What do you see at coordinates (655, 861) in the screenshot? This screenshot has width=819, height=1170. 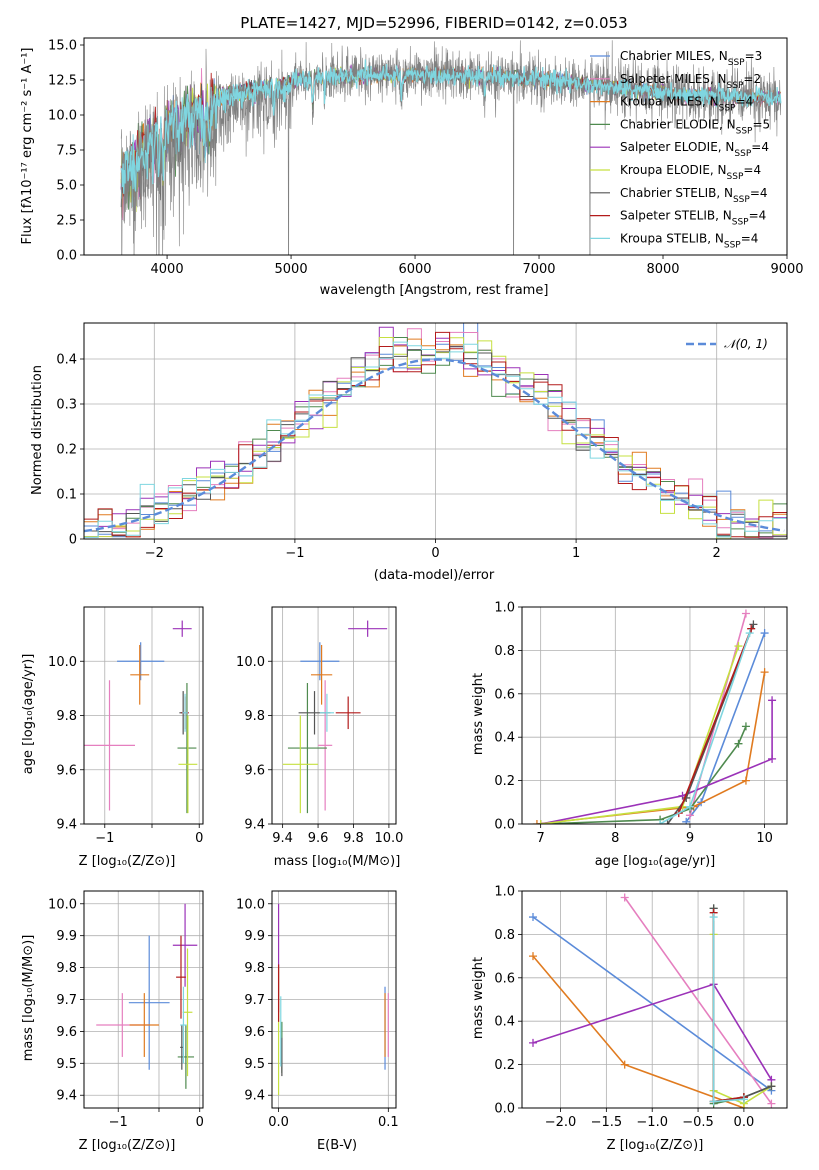 I see `weight-vs-age-xlabel: age [log₁₀(age/yr)]` at bounding box center [655, 861].